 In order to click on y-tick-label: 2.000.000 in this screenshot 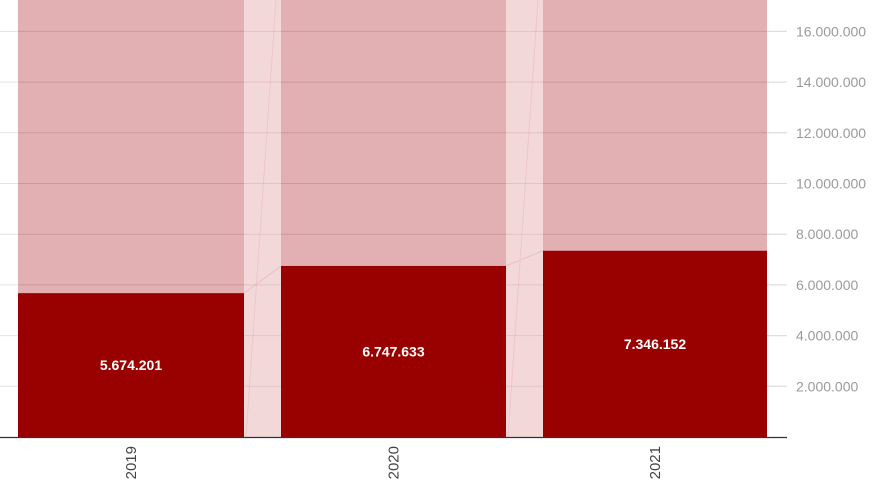, I will do `click(827, 386)`.